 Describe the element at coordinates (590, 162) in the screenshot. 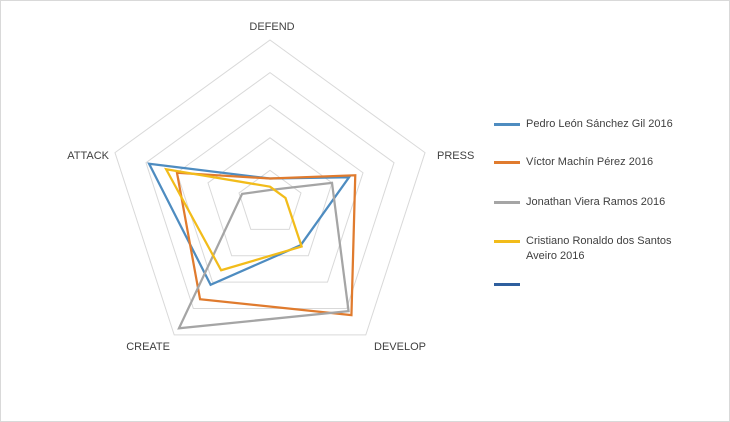

I see `legend-label-2: Víctor Machín Pérez 2016` at that location.